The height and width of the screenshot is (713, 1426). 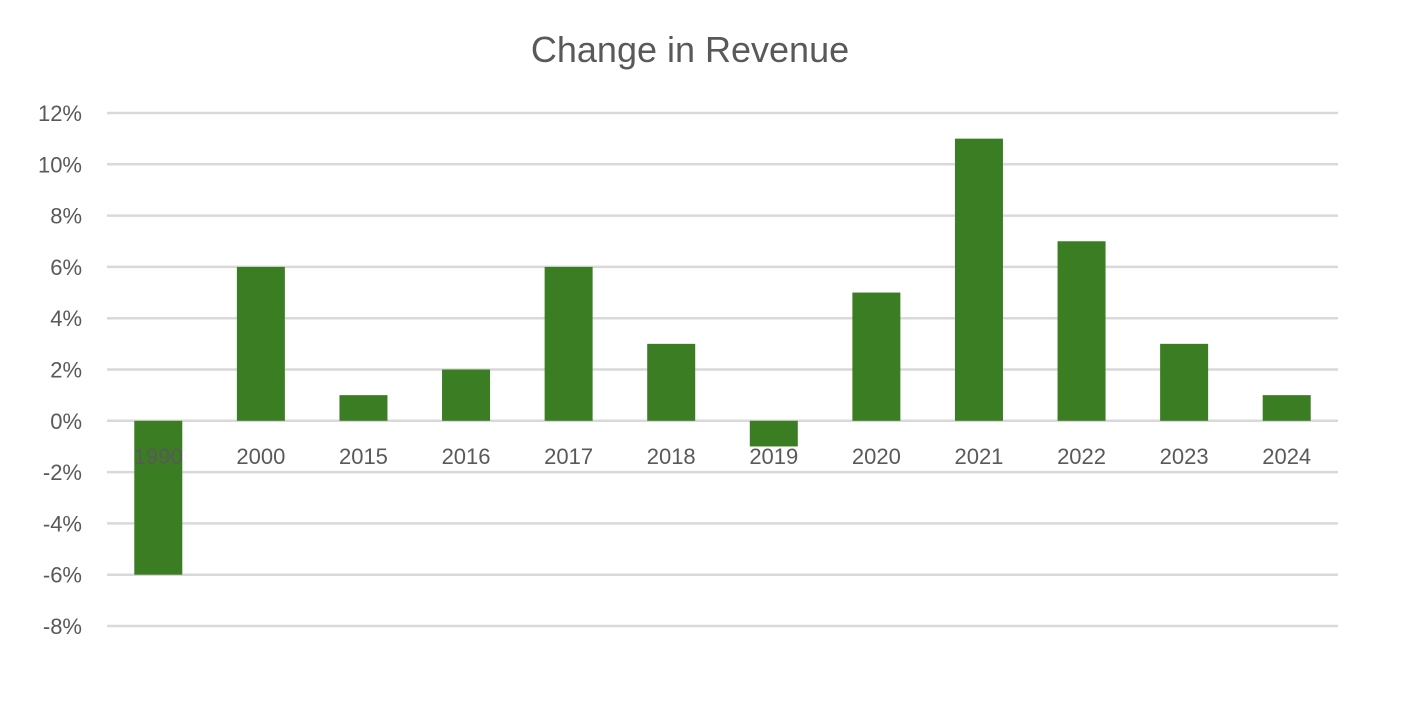 What do you see at coordinates (671, 456) in the screenshot?
I see `x-tick-label: 2018` at bounding box center [671, 456].